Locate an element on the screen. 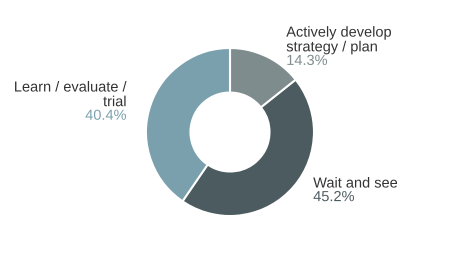 The height and width of the screenshot is (264, 450). data-label: 14.3% is located at coordinates (307, 60).